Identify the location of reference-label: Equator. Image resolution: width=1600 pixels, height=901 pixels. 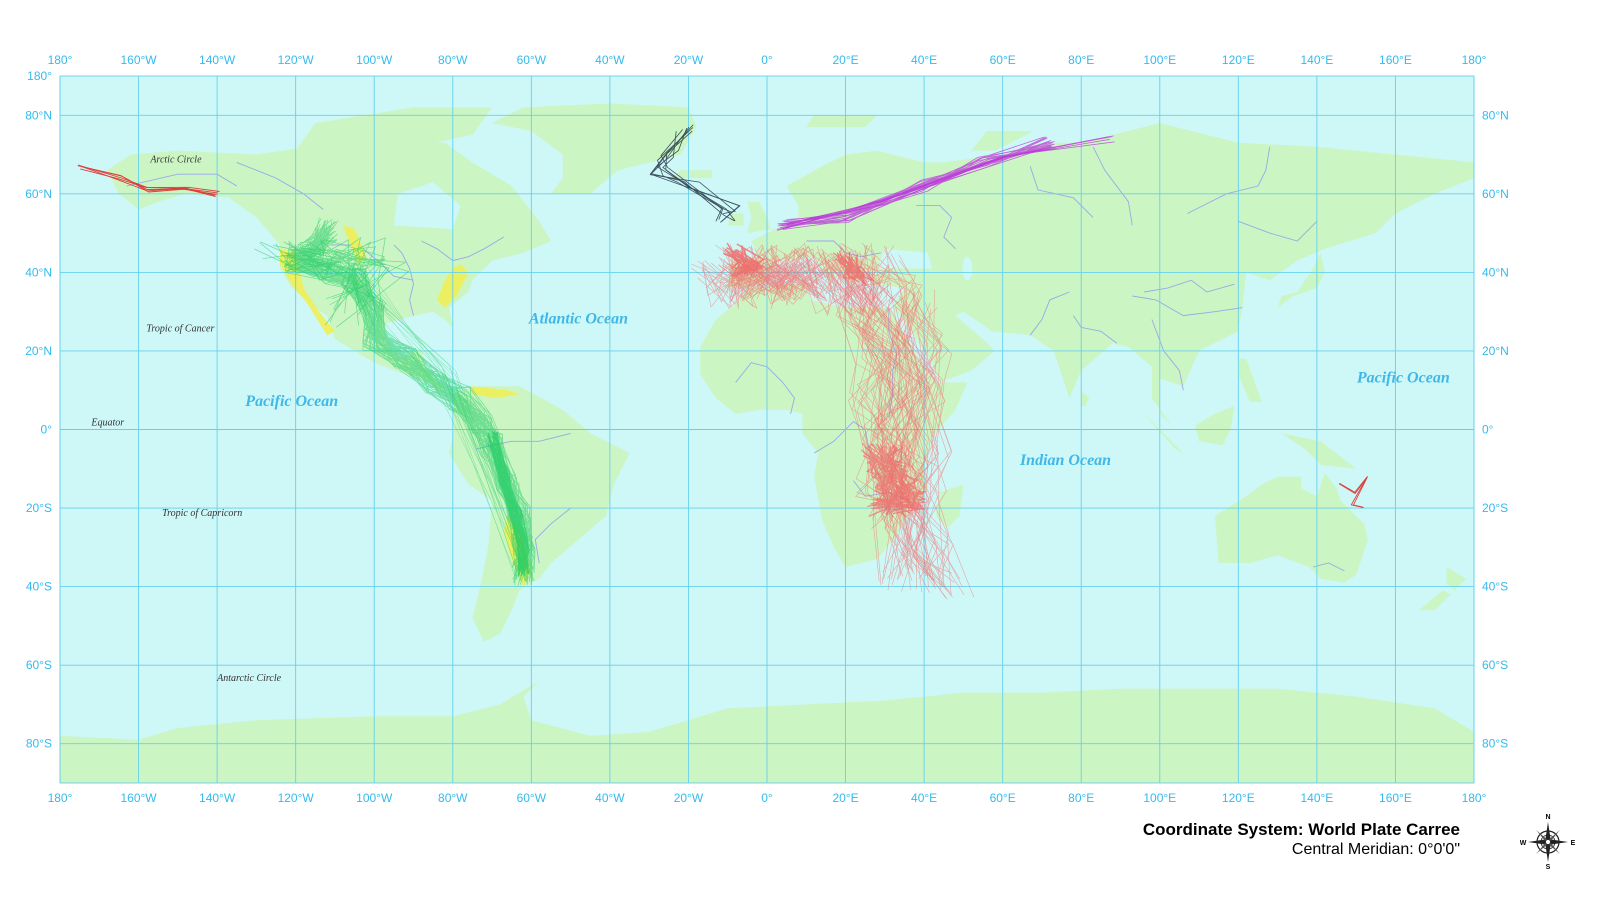
(107, 423).